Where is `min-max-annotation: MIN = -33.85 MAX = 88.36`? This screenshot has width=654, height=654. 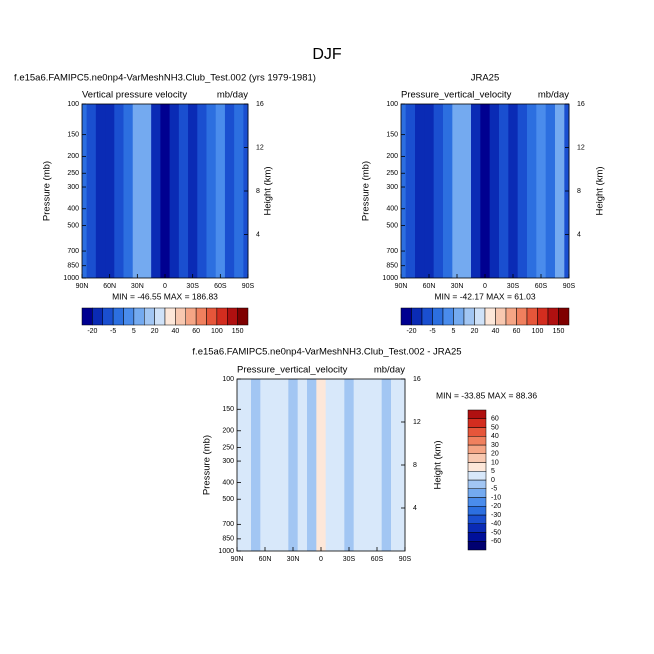
min-max-annotation: MIN = -33.85 MAX = 88.36 is located at coordinates (486, 395).